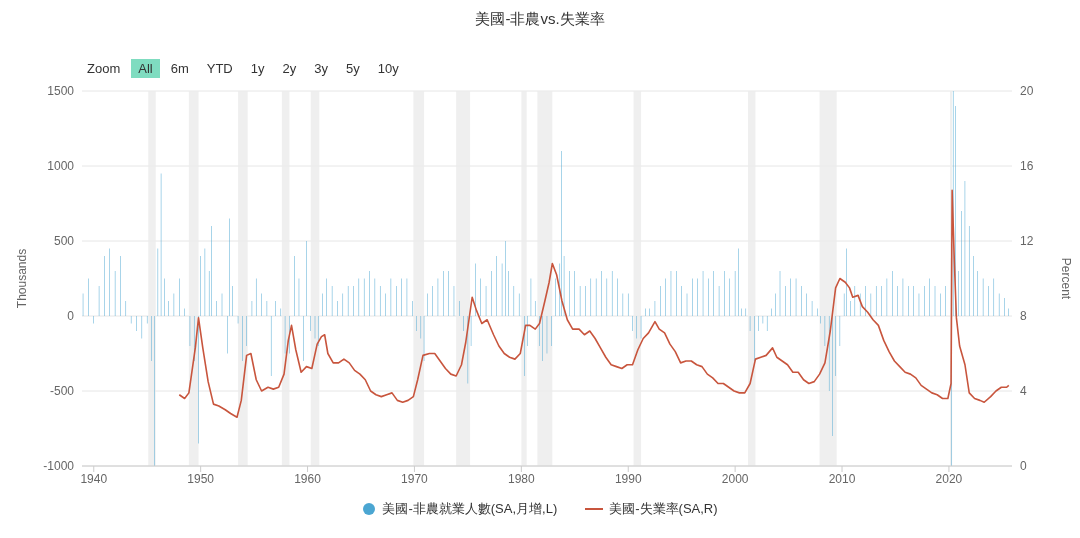 The image size is (1080, 538). Describe the element at coordinates (415, 478) in the screenshot. I see `x-tick-label: 1970` at that location.